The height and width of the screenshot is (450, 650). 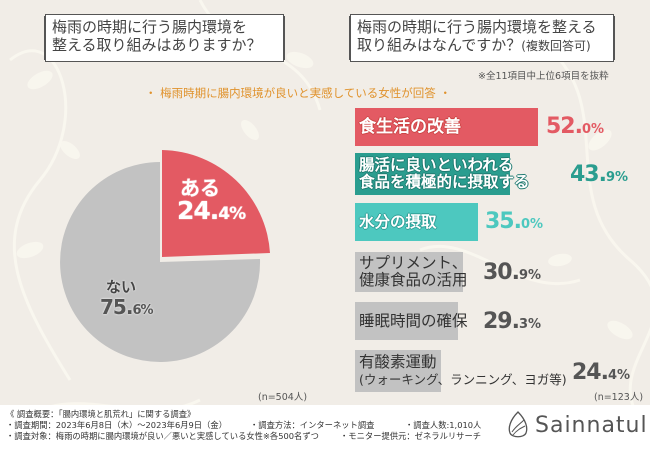 I want to click on bar-value-2: 43.9%, so click(x=599, y=174).